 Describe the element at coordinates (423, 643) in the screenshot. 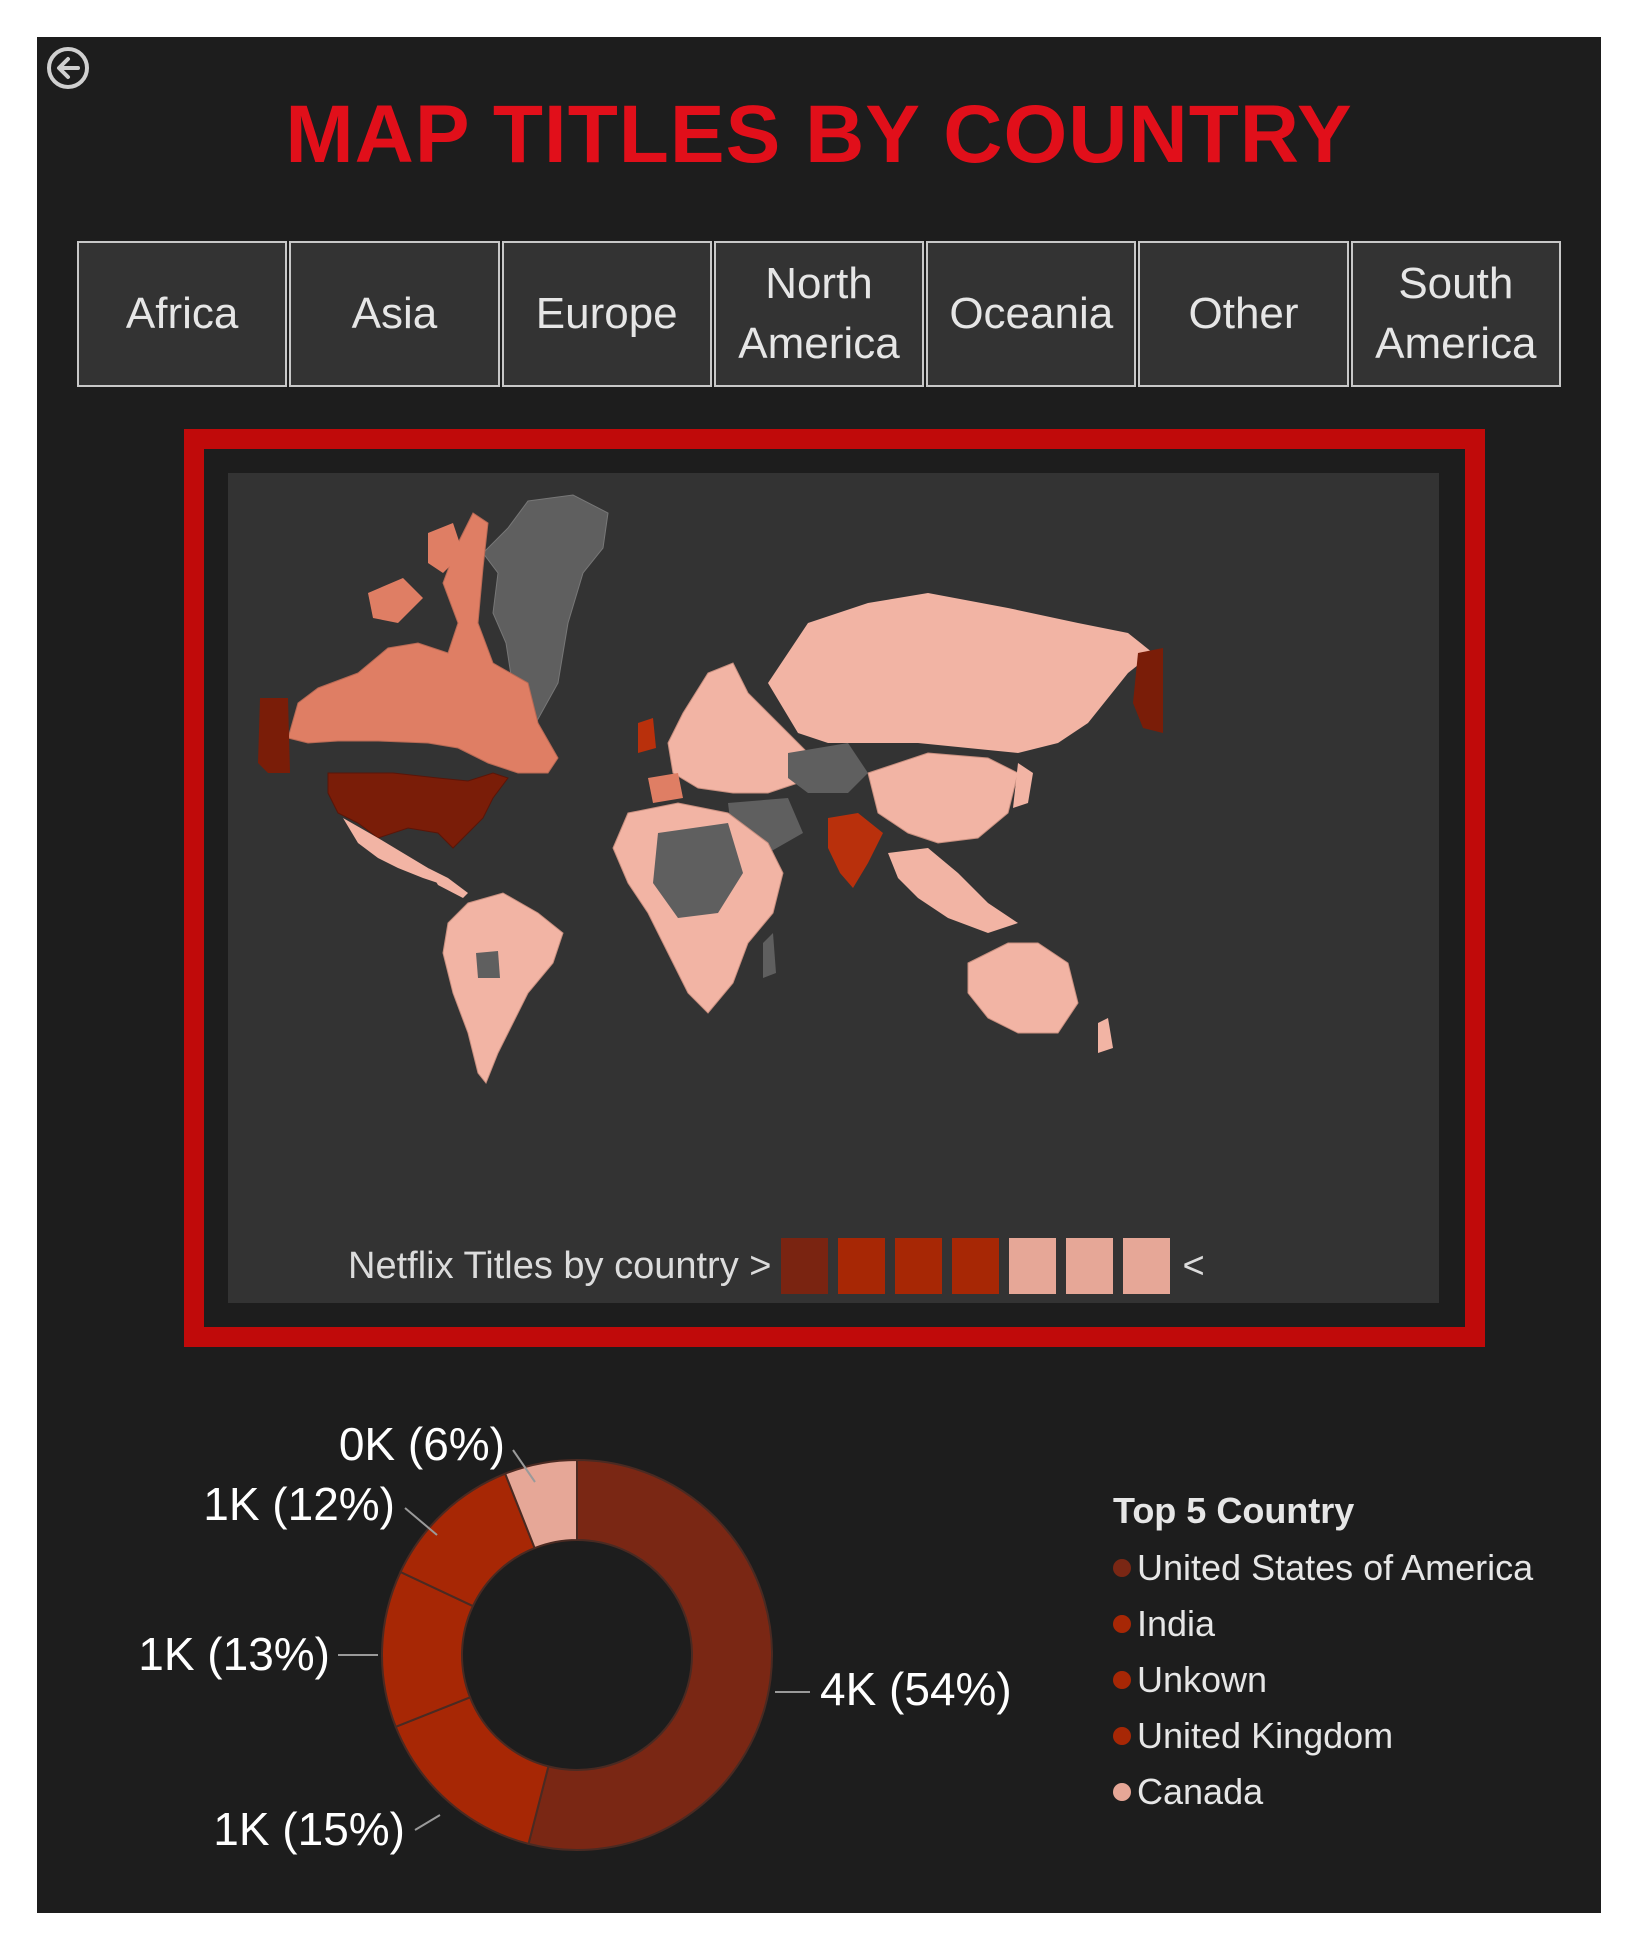

I see `map-region-canada` at that location.